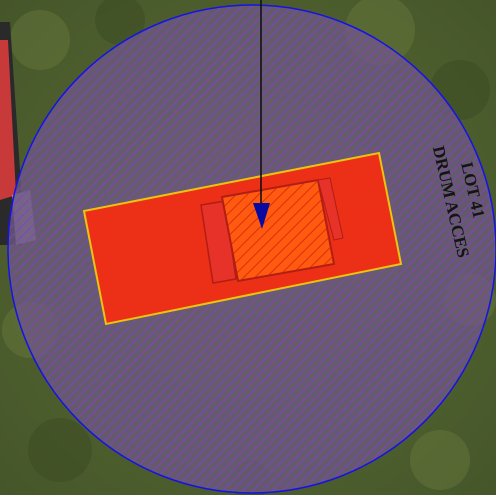 Image resolution: width=496 pixels, height=495 pixels. I want to click on arrow-head-icon, so click(261, 216).